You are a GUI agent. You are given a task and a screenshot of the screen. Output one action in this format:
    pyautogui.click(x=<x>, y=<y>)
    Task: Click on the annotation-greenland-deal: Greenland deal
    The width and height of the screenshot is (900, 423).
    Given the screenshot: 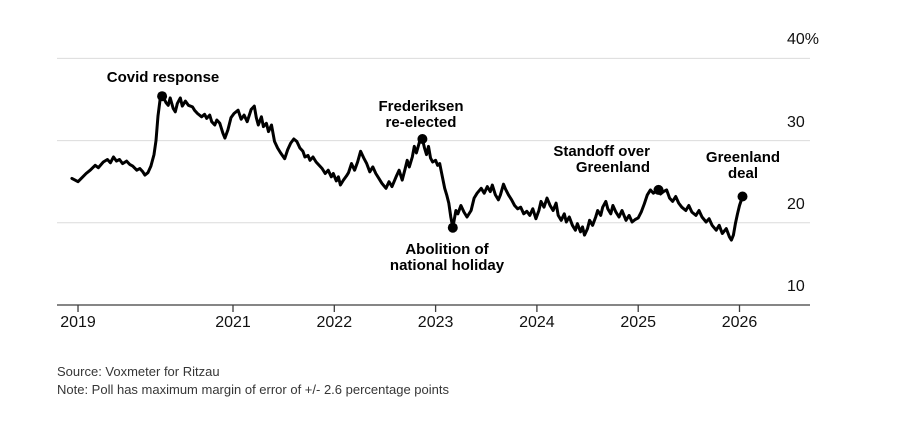 What is the action you would take?
    pyautogui.click(x=743, y=166)
    